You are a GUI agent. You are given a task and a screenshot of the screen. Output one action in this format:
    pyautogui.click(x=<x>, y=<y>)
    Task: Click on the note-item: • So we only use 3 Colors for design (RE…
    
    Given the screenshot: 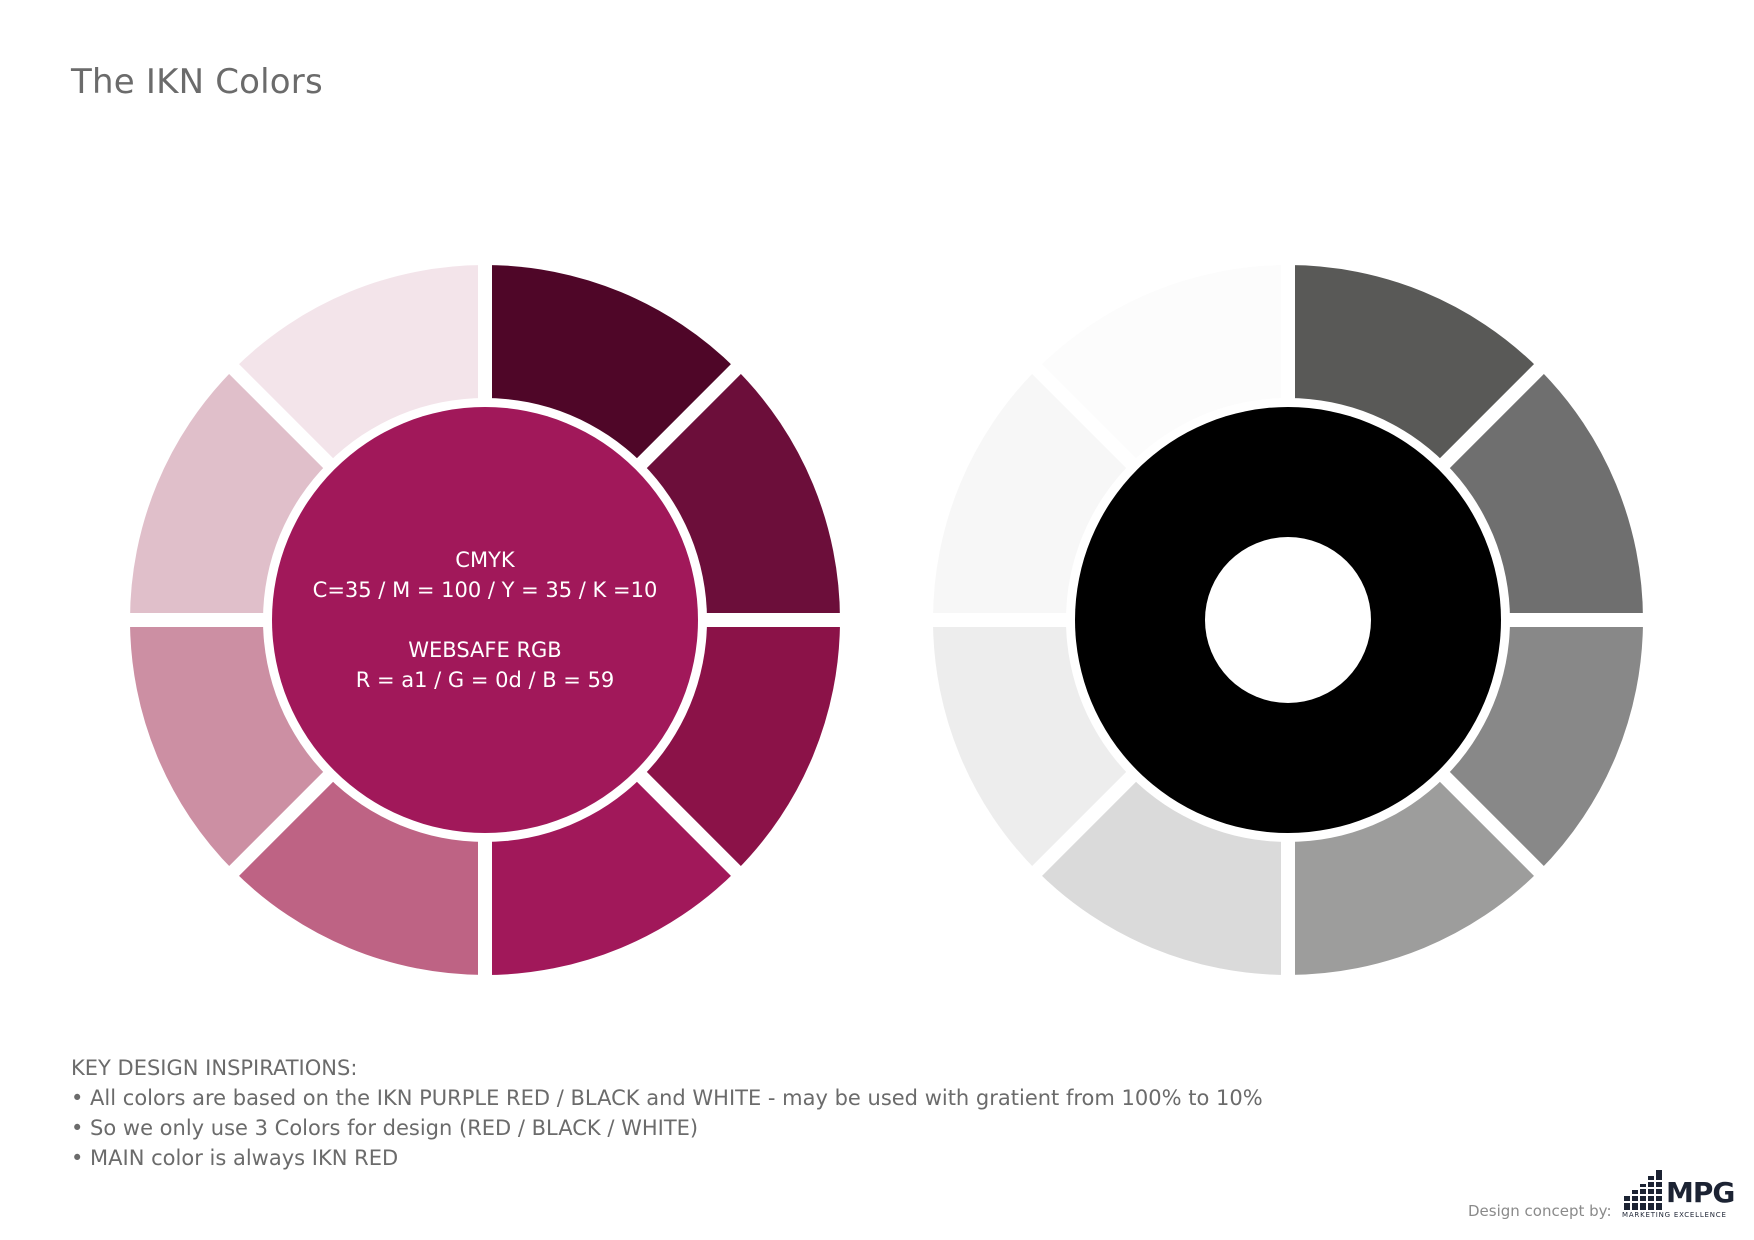 What is the action you would take?
    pyautogui.click(x=385, y=1128)
    